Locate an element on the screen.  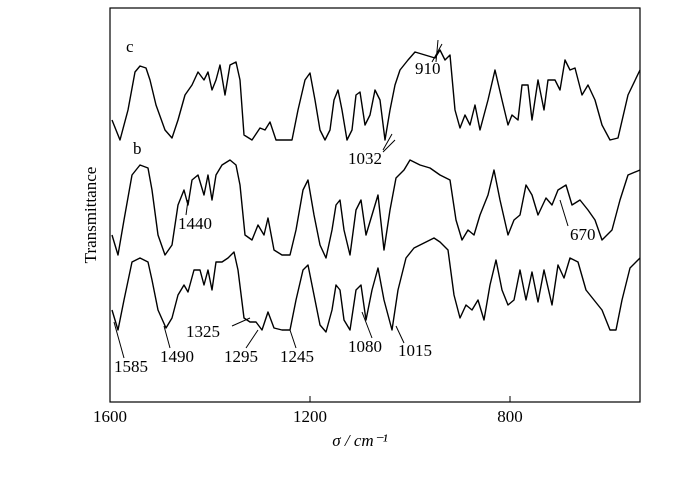
curve-label: b is located at coordinates (137, 148).